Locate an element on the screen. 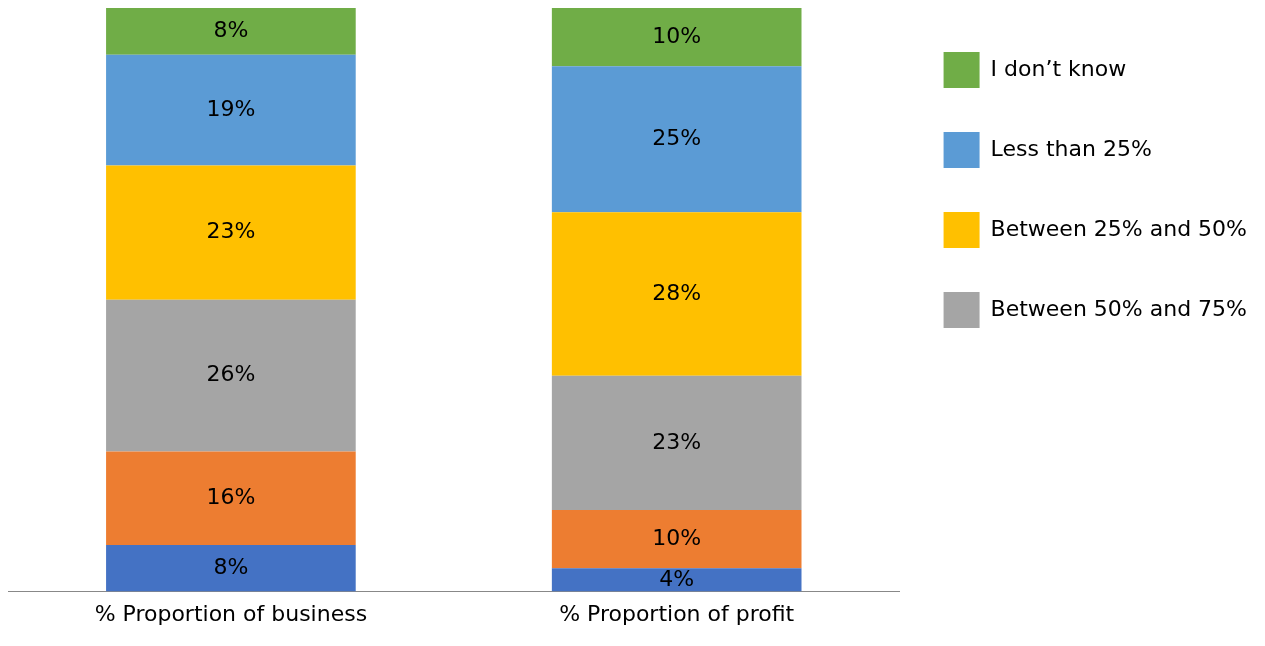  x-tick-label: % Proportion of profit is located at coordinates (677, 613).